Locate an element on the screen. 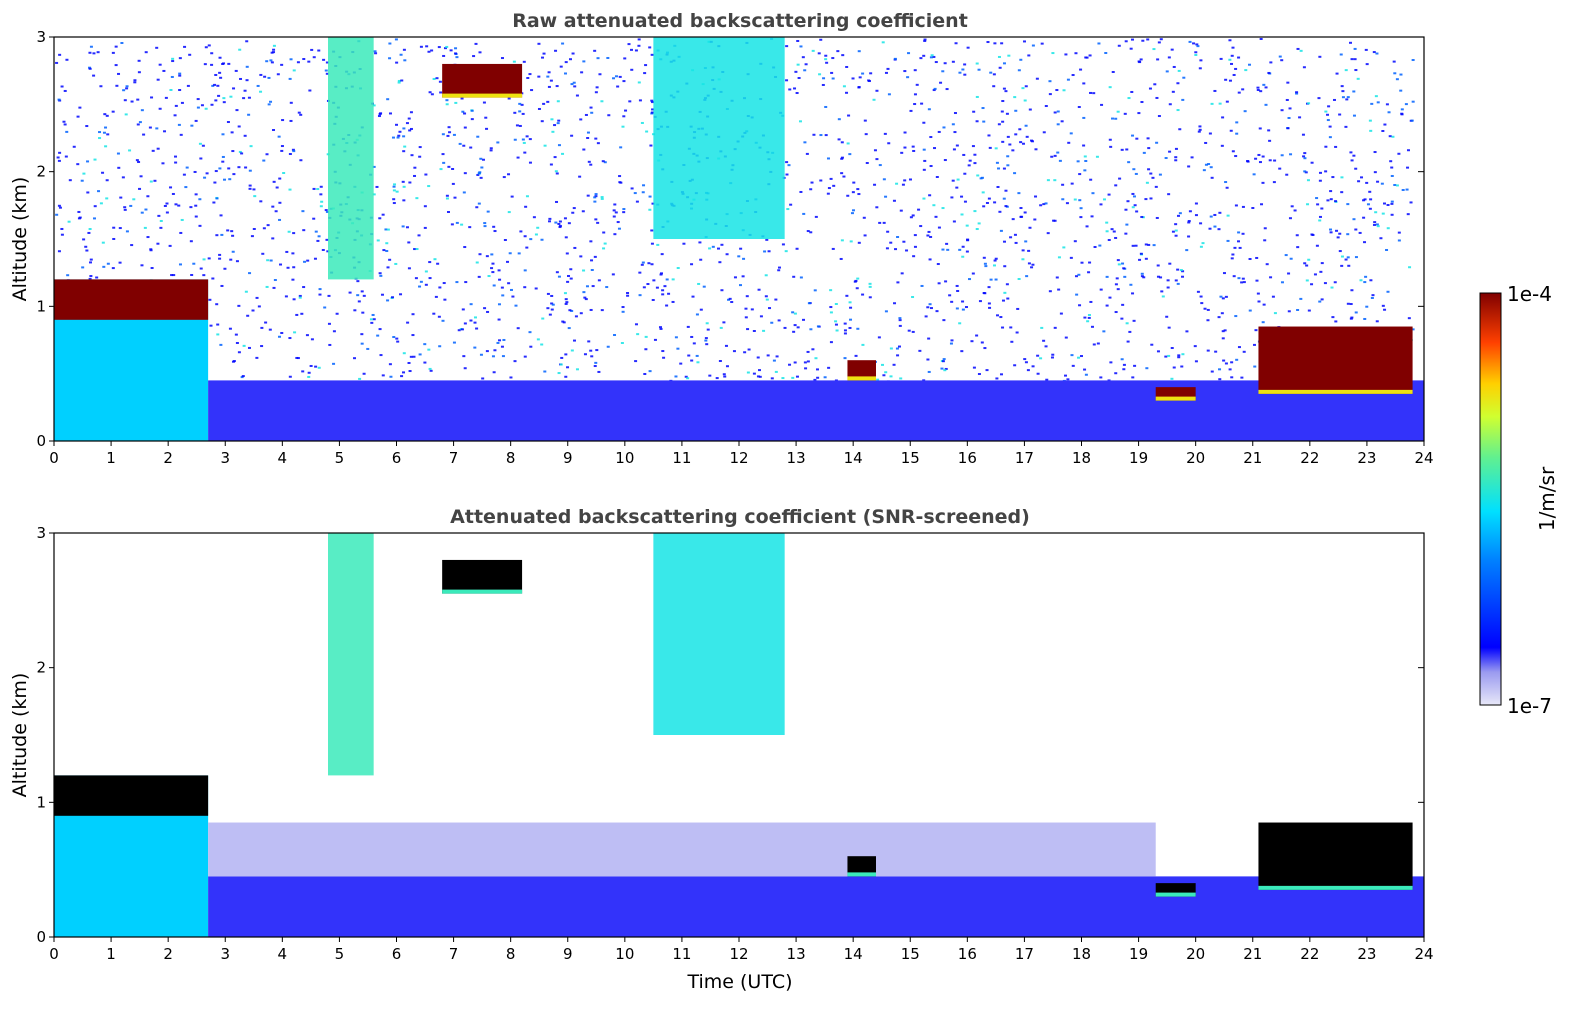 The width and height of the screenshot is (1595, 1020). feature-cloud is located at coordinates (482, 80).